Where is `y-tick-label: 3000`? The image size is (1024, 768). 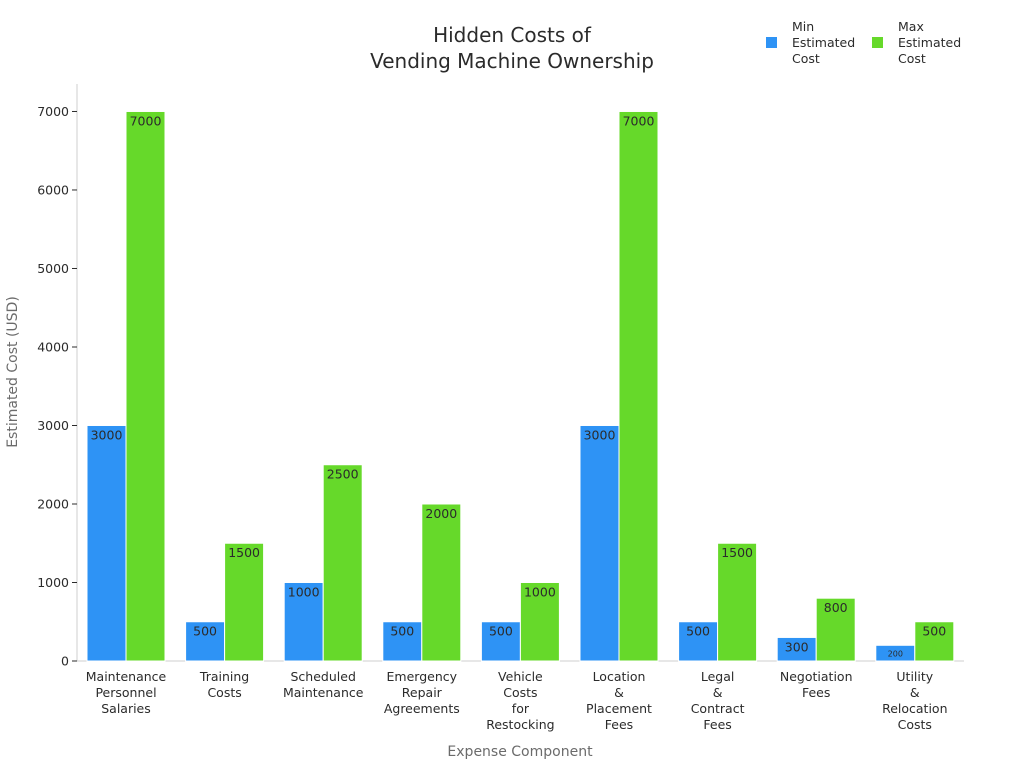
y-tick-label: 3000 is located at coordinates (53, 425).